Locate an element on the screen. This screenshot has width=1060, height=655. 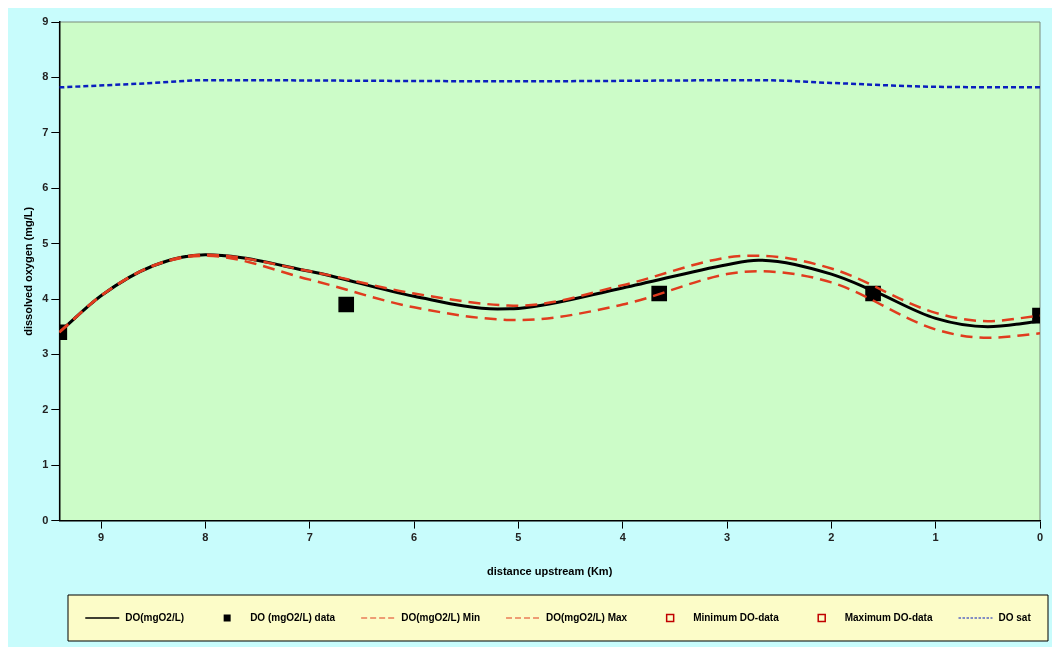
line-series is located at coordinates (549, 83).